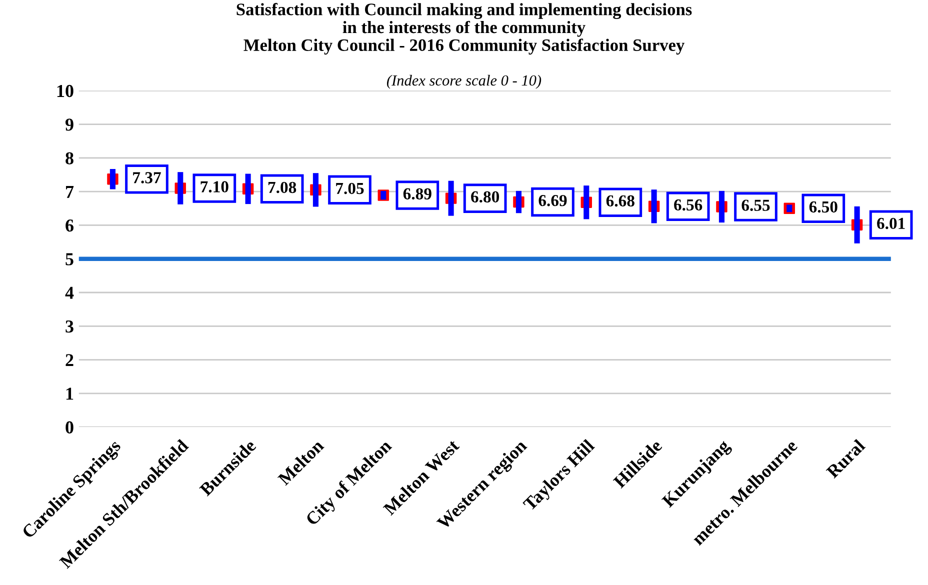 This screenshot has width=928, height=585. I want to click on data-label: 6.01, so click(891, 224).